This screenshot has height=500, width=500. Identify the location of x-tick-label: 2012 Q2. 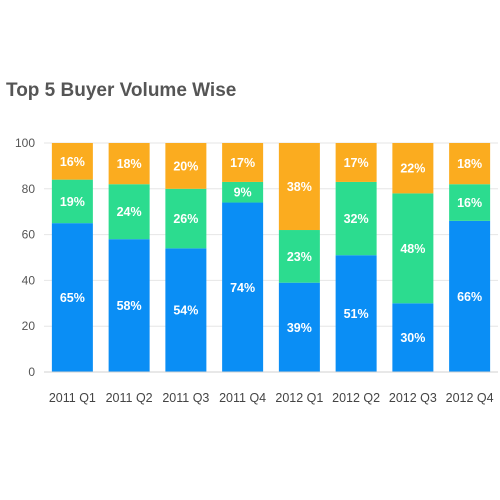
(356, 398).